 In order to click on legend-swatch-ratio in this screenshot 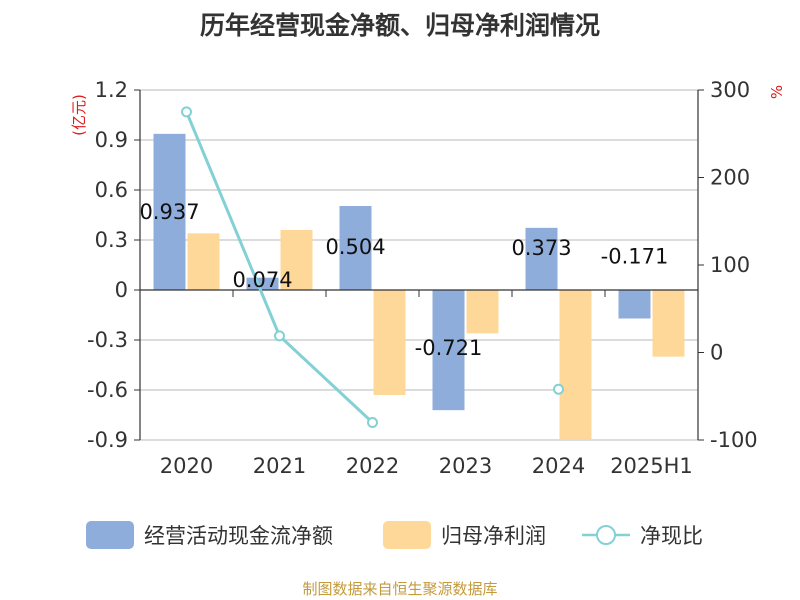, I will do `click(606, 535)`.